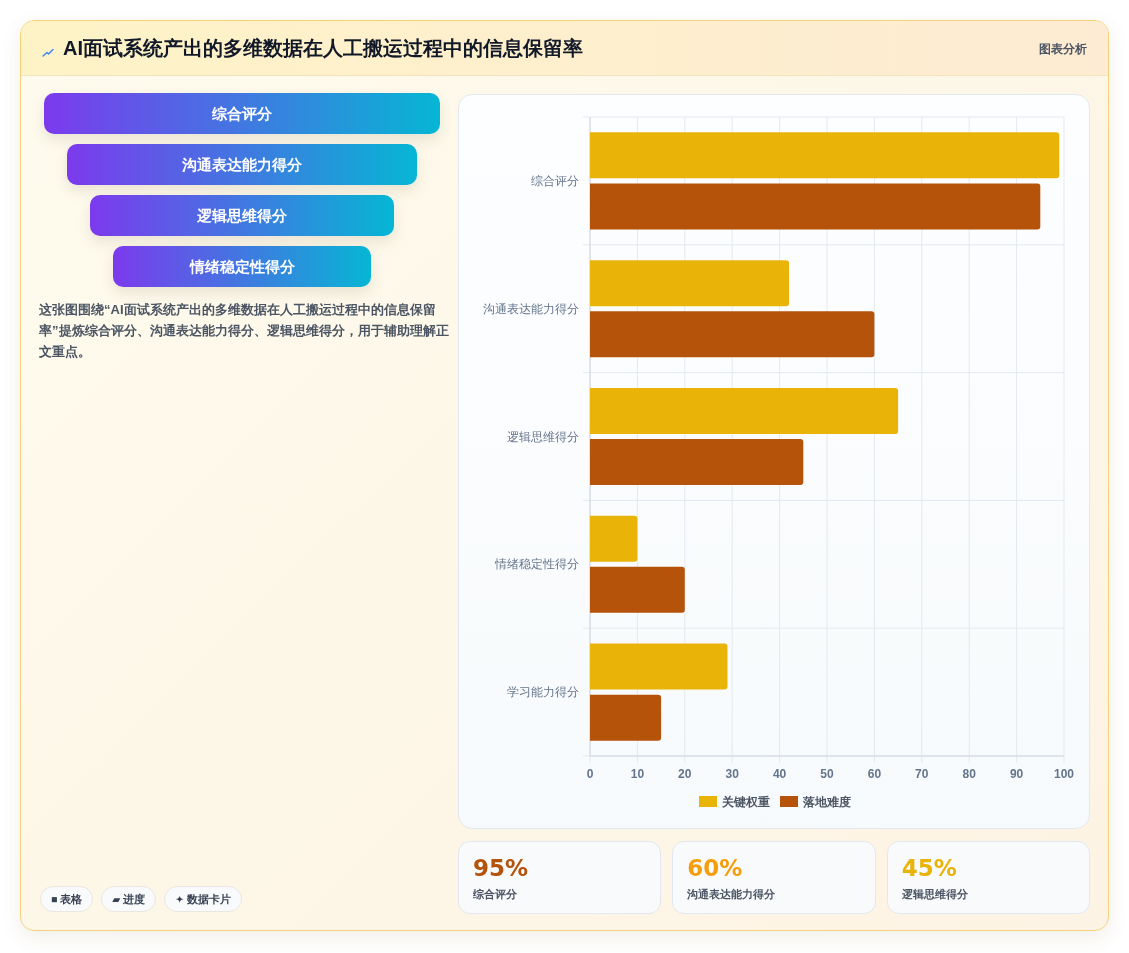 The image size is (1129, 953). I want to click on y-tick-label: 逻辑思维得分, so click(543, 436).